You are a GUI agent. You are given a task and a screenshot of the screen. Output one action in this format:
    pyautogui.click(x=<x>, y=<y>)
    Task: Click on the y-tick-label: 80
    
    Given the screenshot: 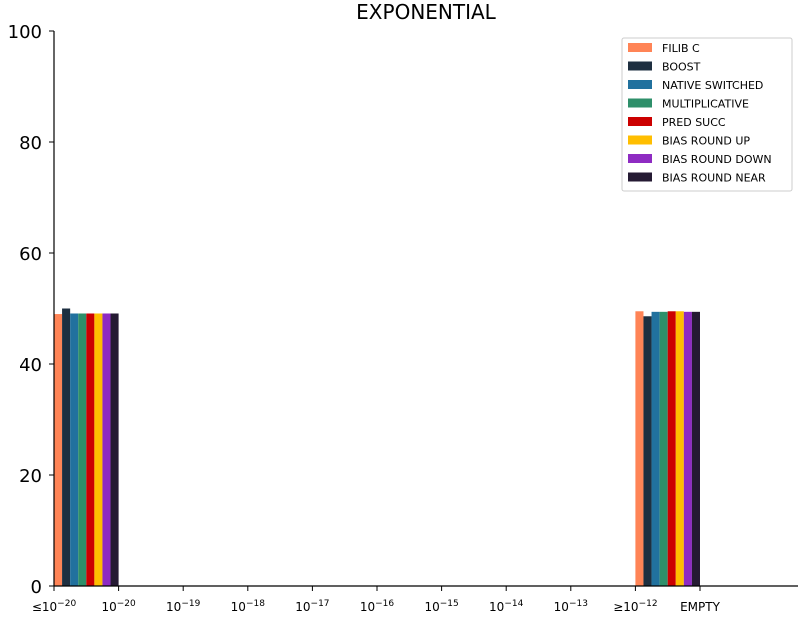 What is the action you would take?
    pyautogui.click(x=30, y=143)
    